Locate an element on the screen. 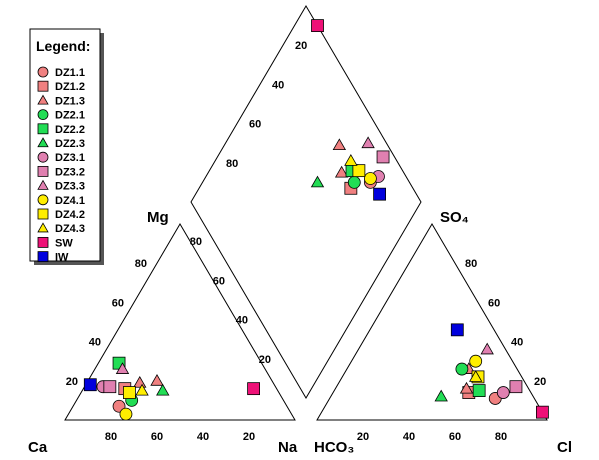 The width and height of the screenshot is (599, 460). axis-label-cl: Cl is located at coordinates (564, 447).